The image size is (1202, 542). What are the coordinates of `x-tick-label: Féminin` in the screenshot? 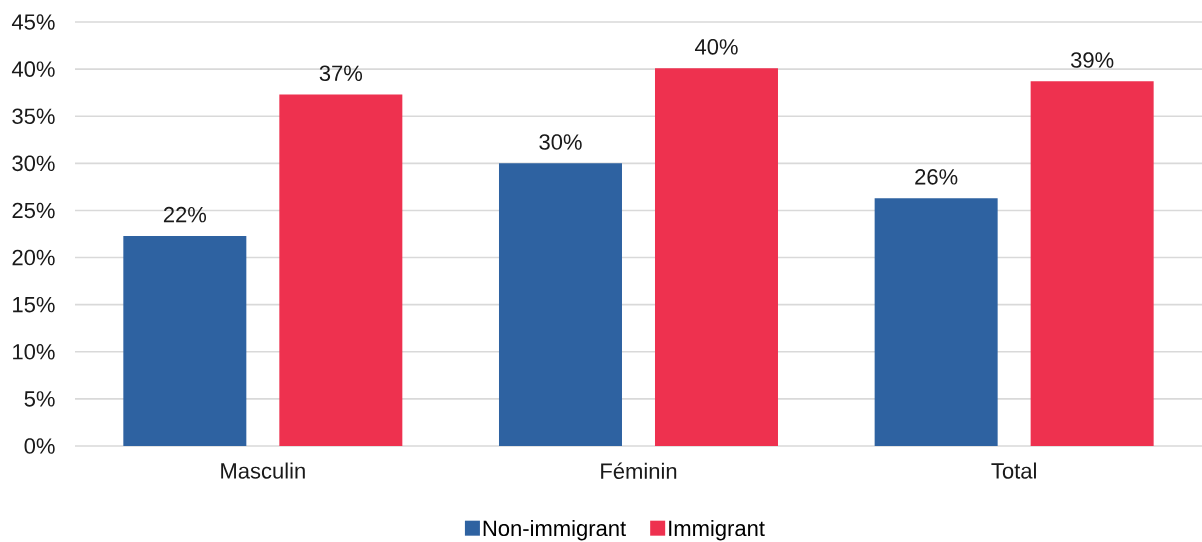 It's located at (639, 470).